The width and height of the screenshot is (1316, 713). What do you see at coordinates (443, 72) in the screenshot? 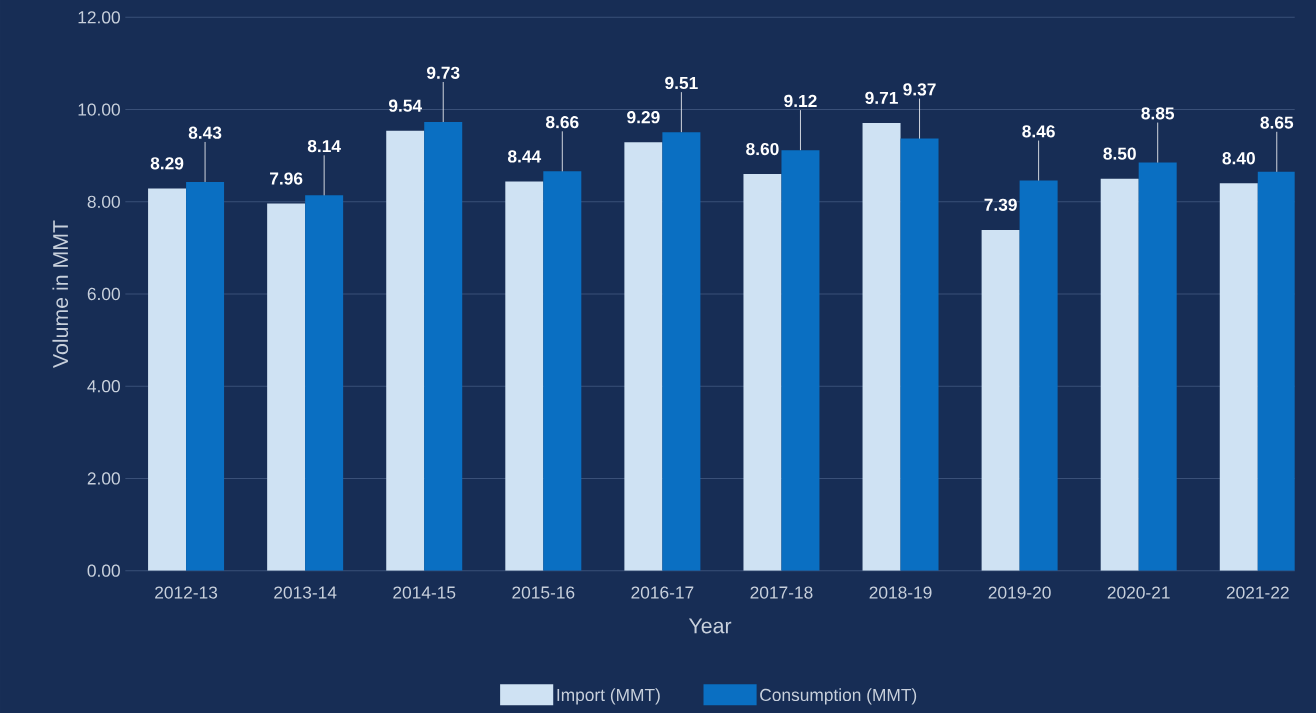
I see `data-label: 9.73` at bounding box center [443, 72].